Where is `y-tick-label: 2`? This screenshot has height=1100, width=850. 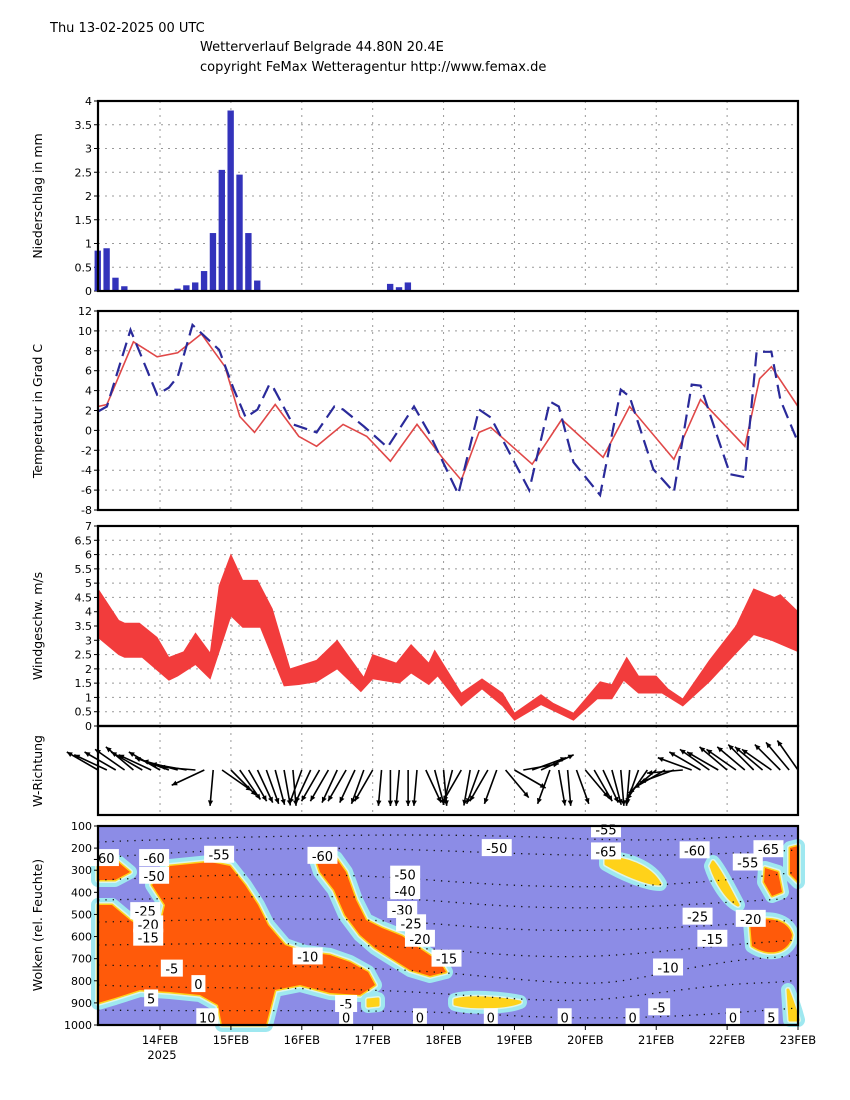 y-tick-label: 2 is located at coordinates (88, 411).